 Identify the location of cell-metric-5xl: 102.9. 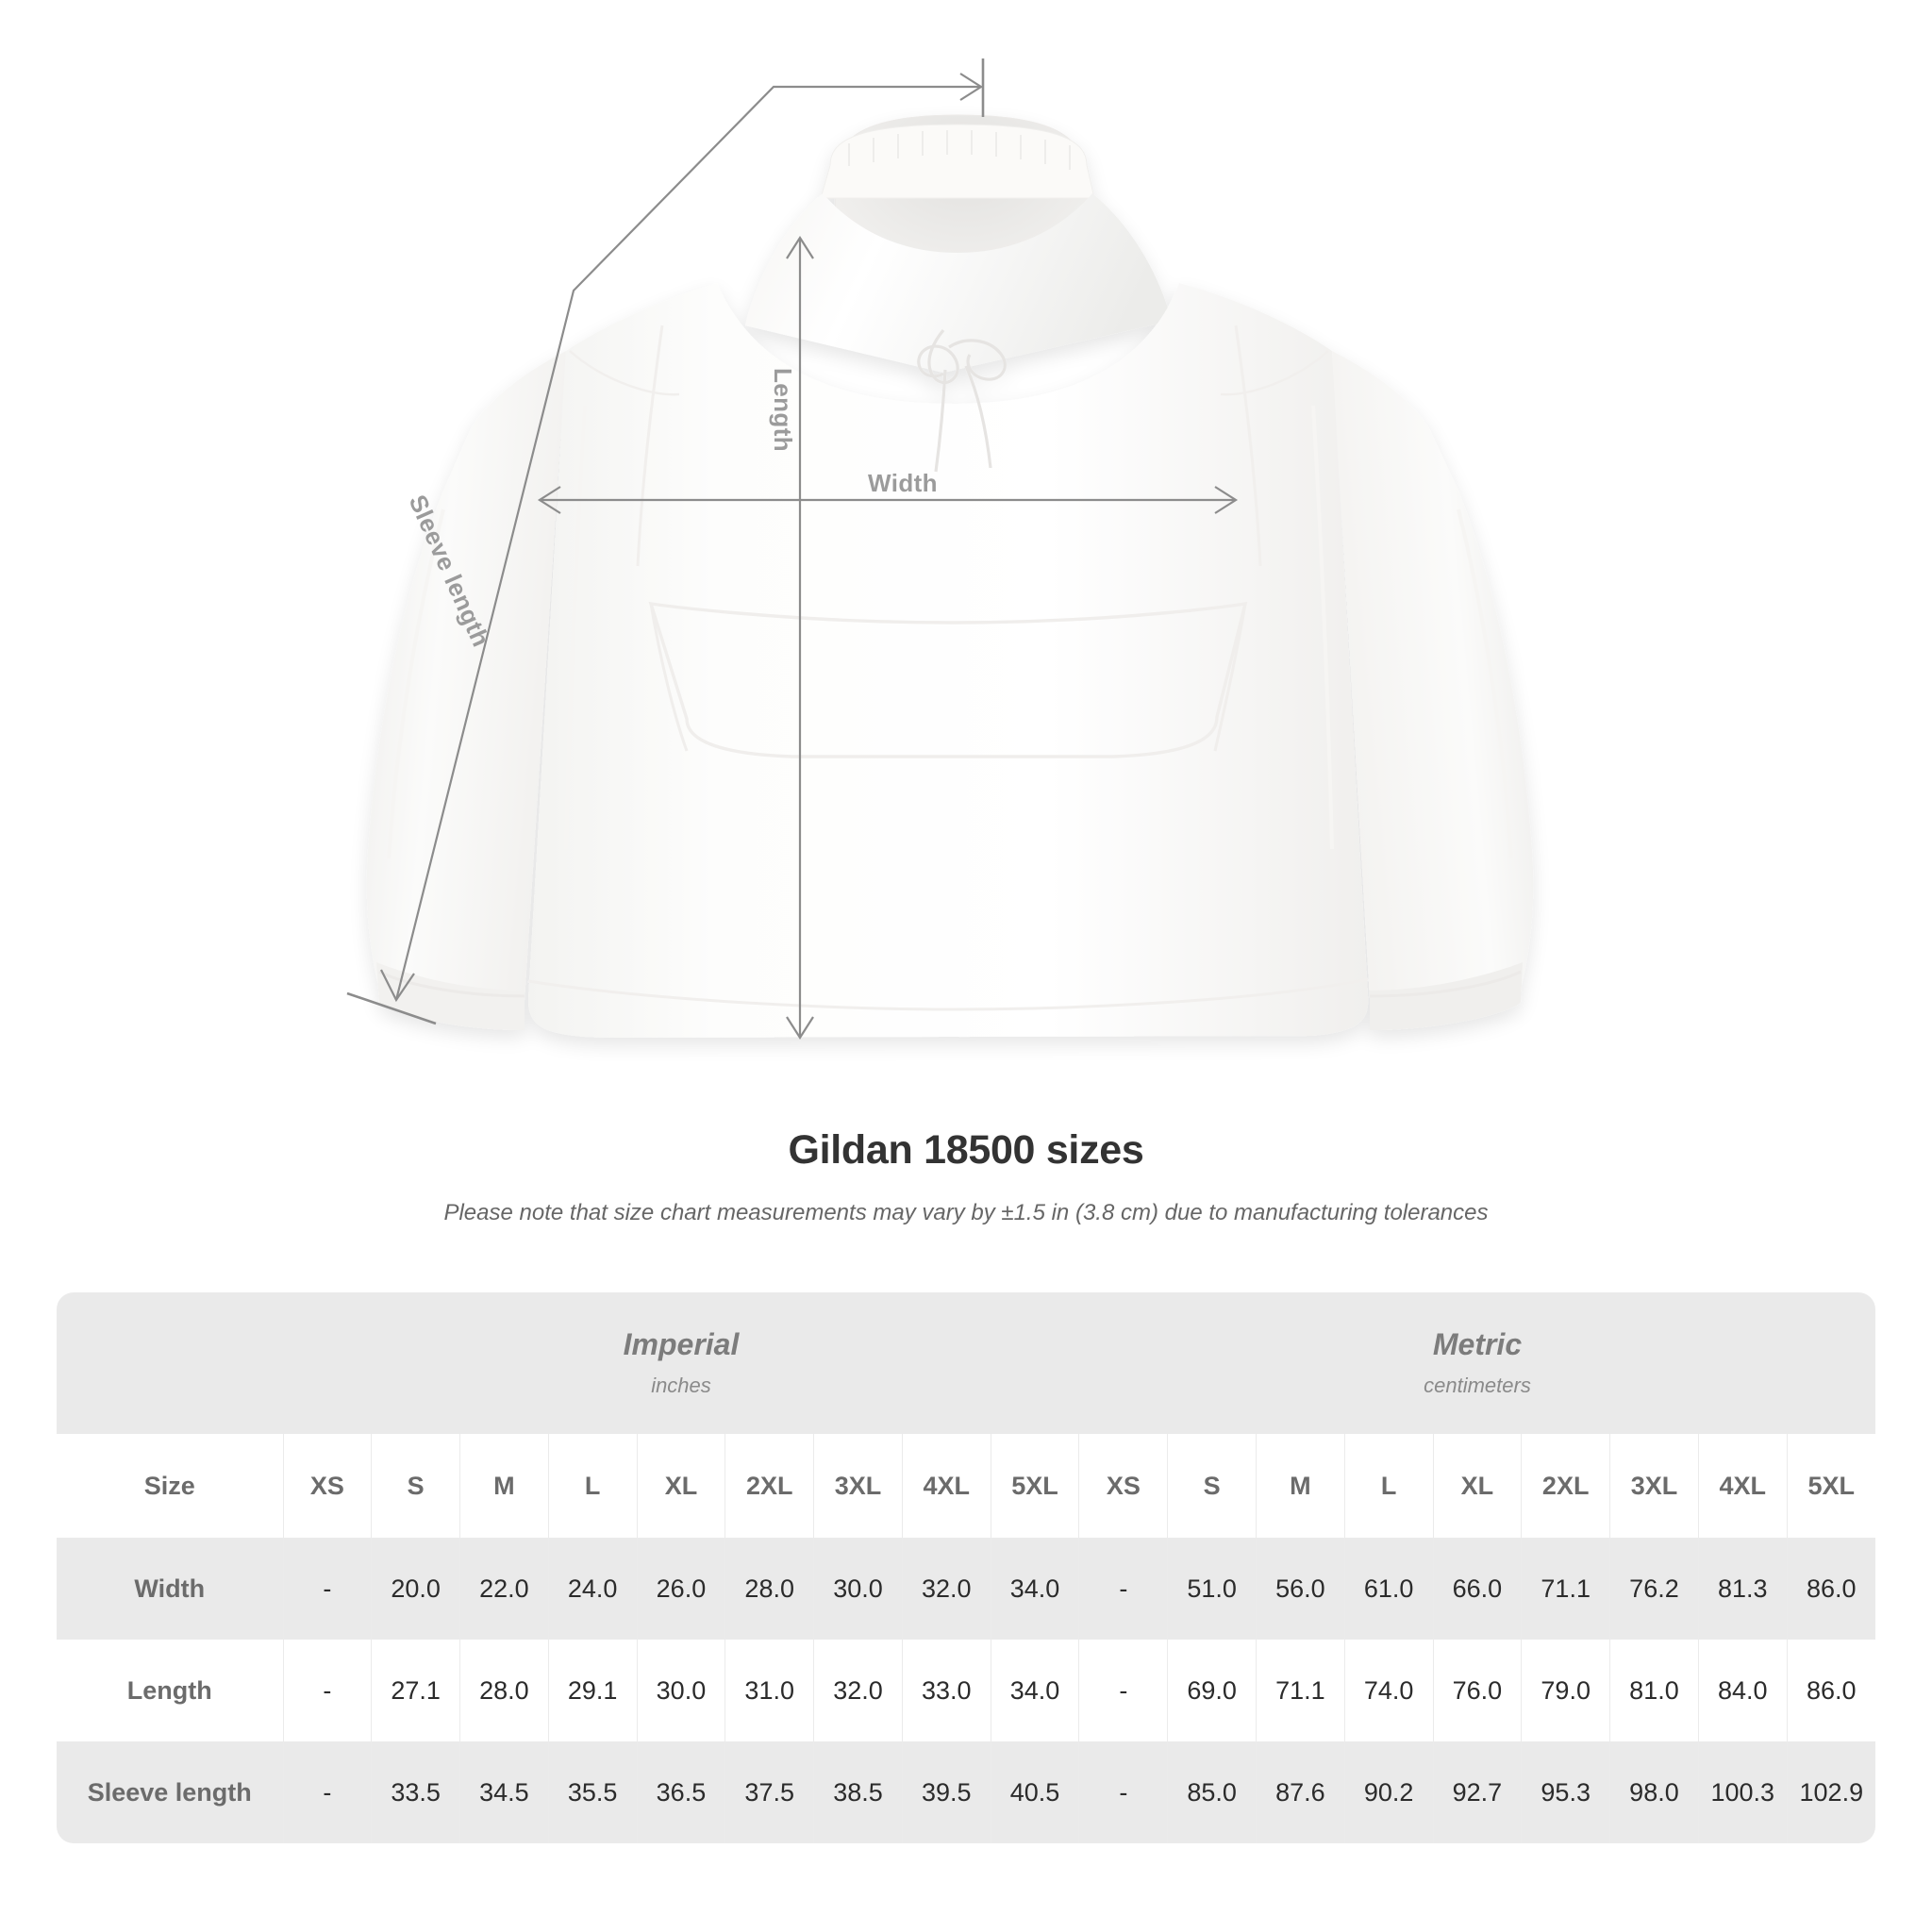
(1831, 1792).